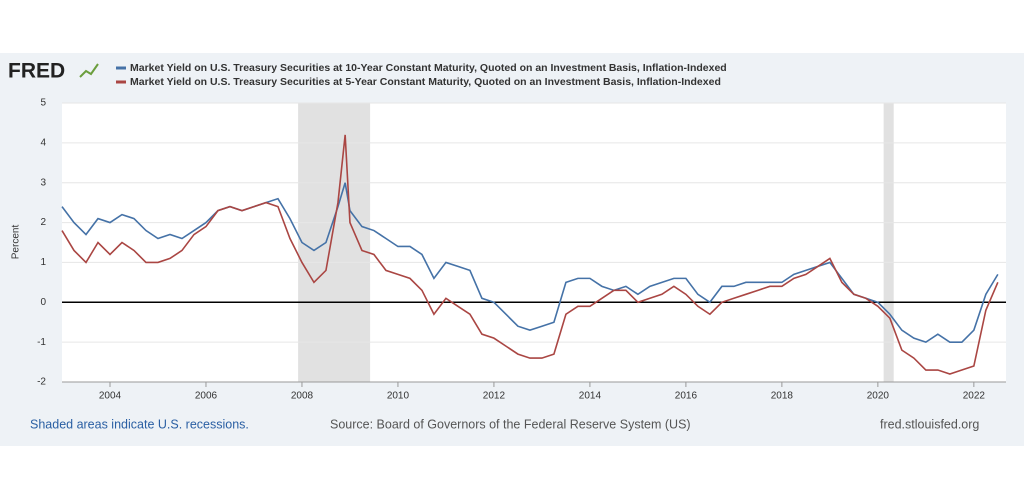 Image resolution: width=1024 pixels, height=500 pixels. I want to click on y-tick-label: 1, so click(43, 262).